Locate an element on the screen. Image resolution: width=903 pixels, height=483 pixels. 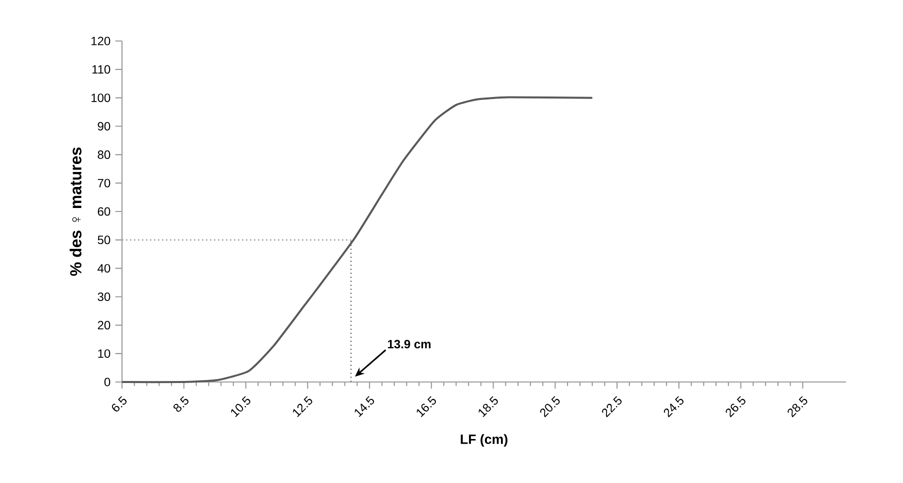
annotation: 13.9 cm is located at coordinates (409, 344).